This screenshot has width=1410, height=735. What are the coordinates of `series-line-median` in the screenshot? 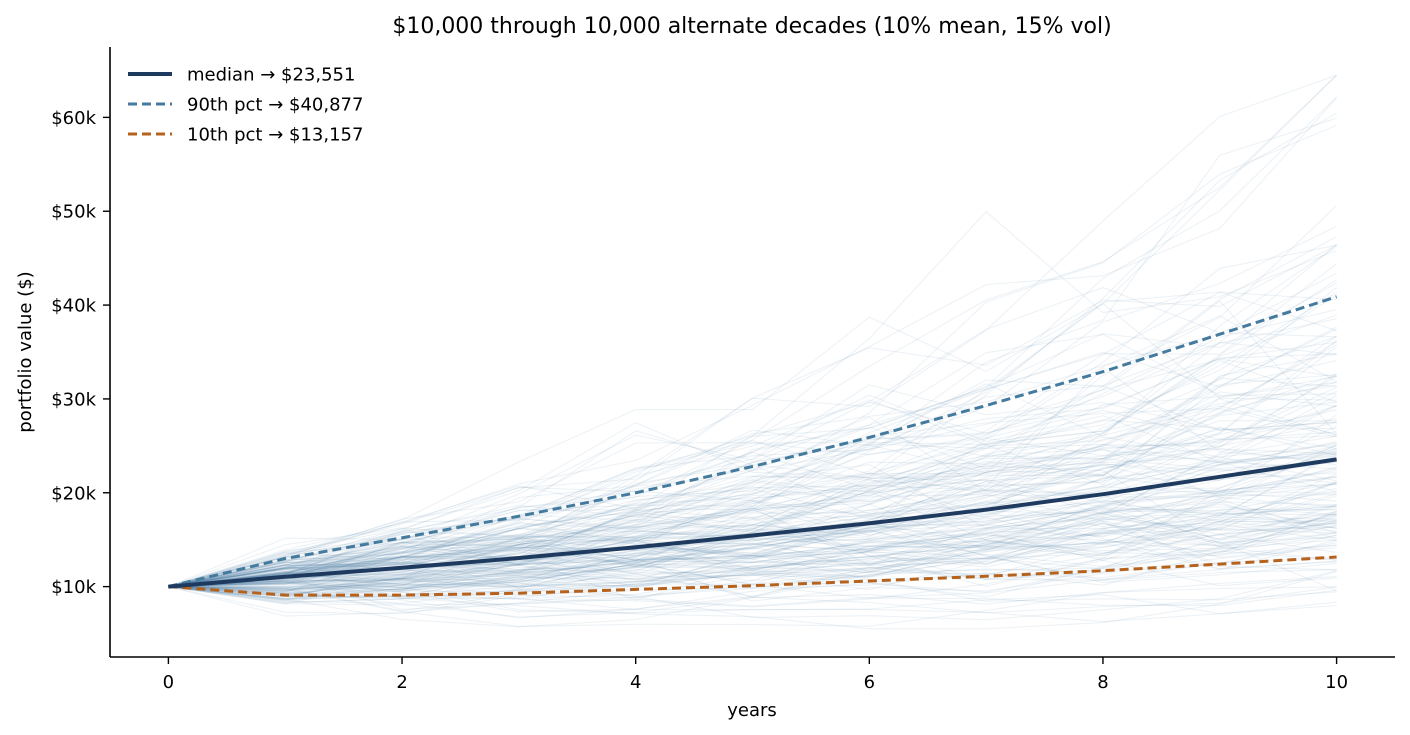 It's located at (752, 523).